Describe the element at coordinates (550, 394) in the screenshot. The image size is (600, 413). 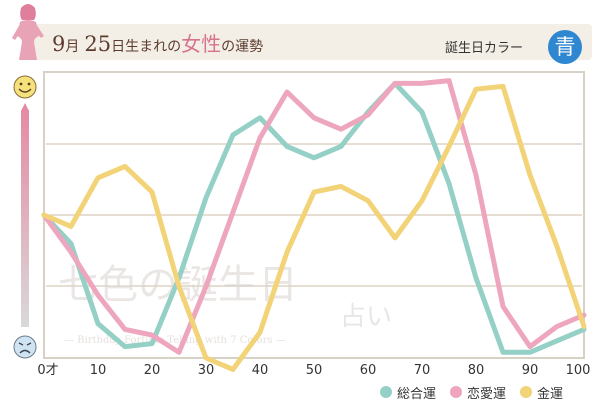
I see `legend-label-money: 金運` at that location.